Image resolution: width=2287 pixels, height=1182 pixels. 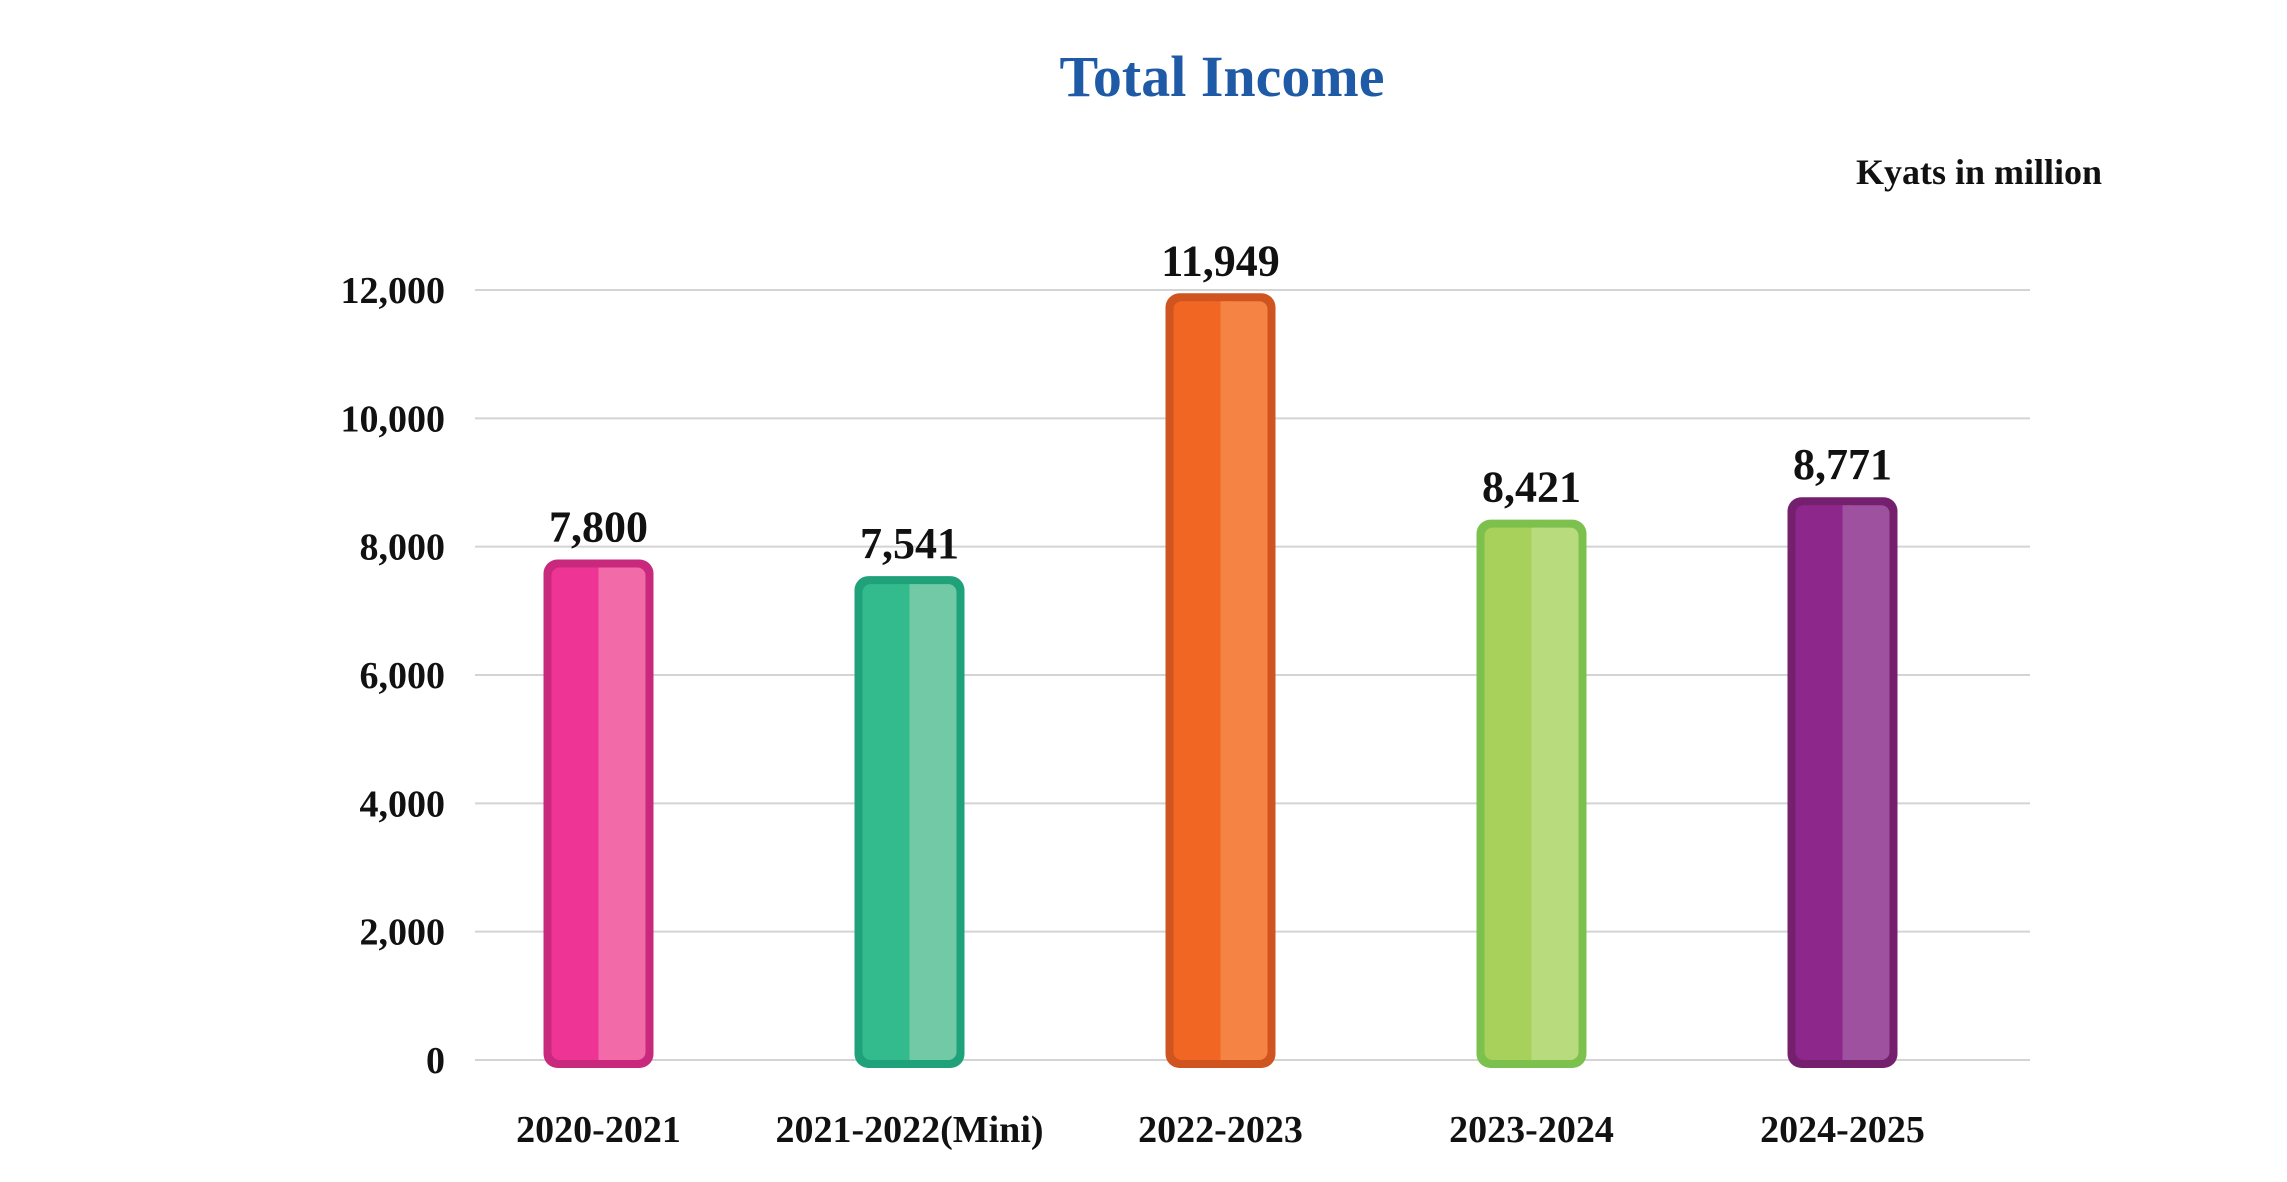 What do you see at coordinates (909, 1130) in the screenshot?
I see `category-label: 2021-2022(Mini)` at bounding box center [909, 1130].